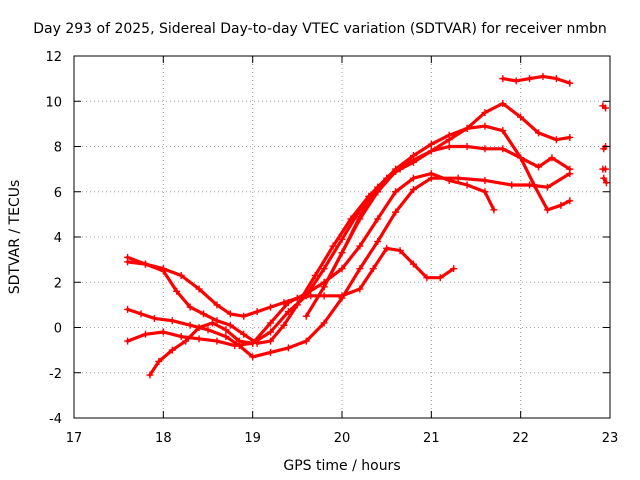 This screenshot has width=640, height=480. I want to click on y-tick-label: -2, so click(55, 374).